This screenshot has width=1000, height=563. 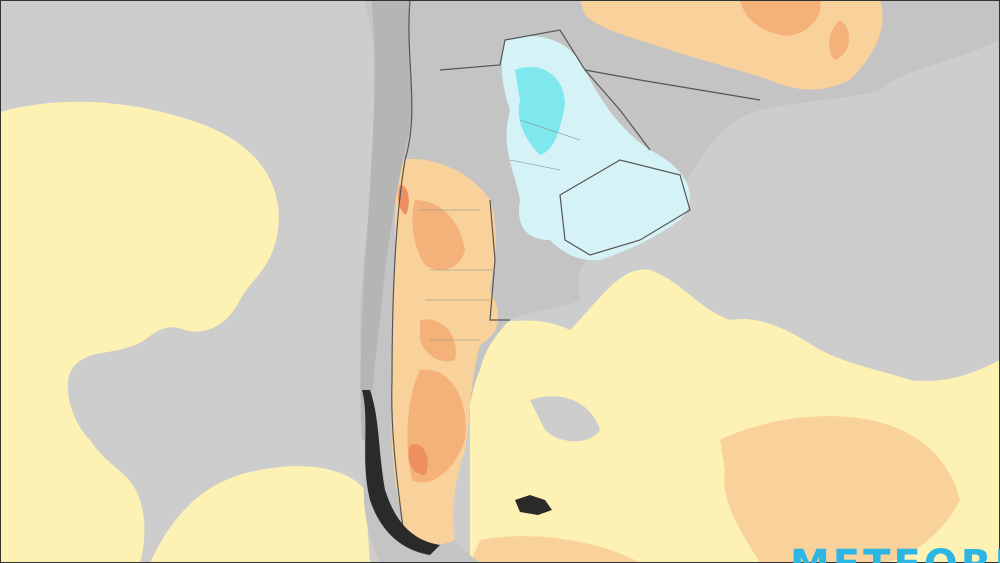 I want to click on province-line, so click(x=500, y=230).